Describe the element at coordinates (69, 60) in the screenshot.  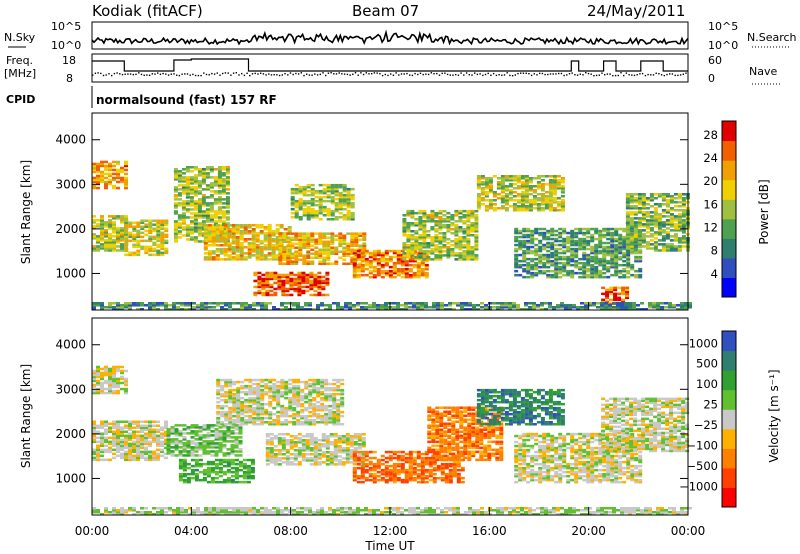
I see `freq-tick-top: 18` at that location.